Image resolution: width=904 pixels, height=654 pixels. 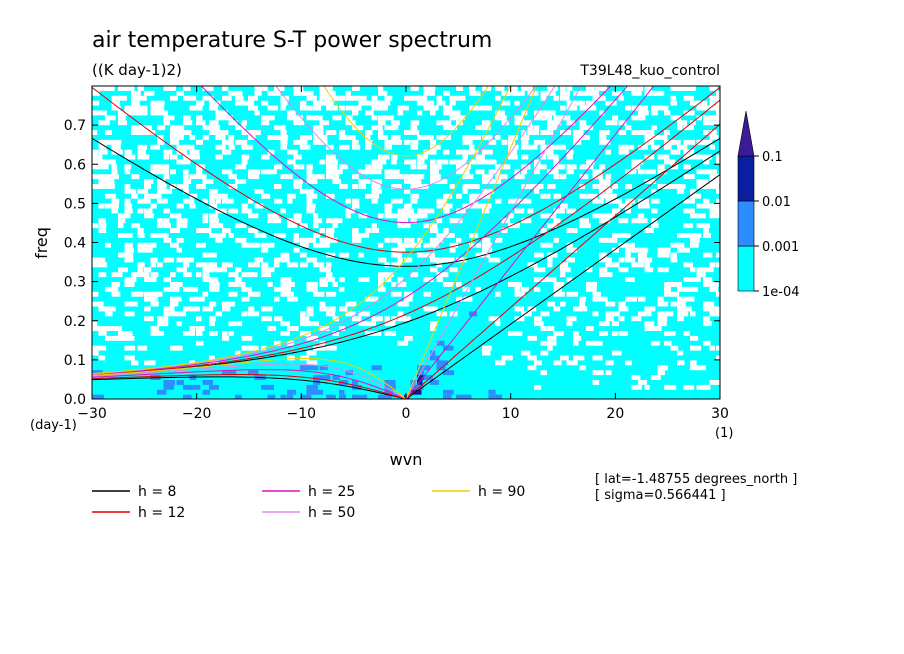 I want to click on x-tick-label: 30, so click(x=720, y=414).